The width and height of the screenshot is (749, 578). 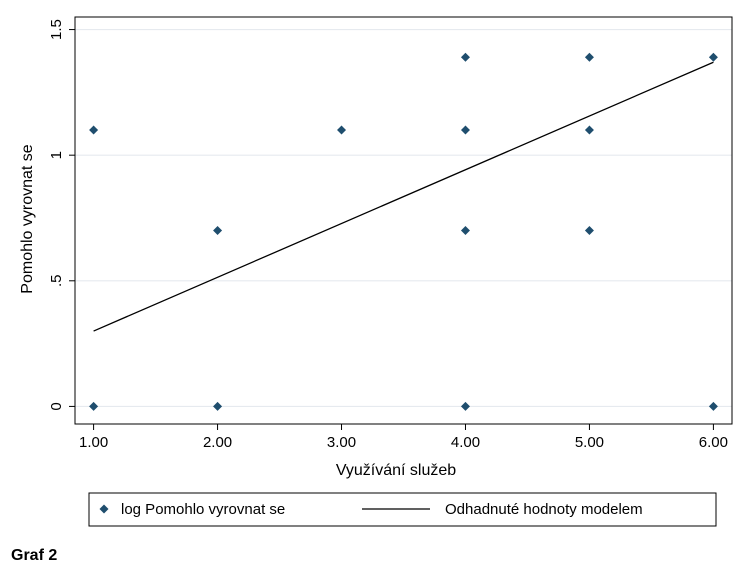 I want to click on y-axis: 0 .5 1 1.5, so click(x=61, y=215).